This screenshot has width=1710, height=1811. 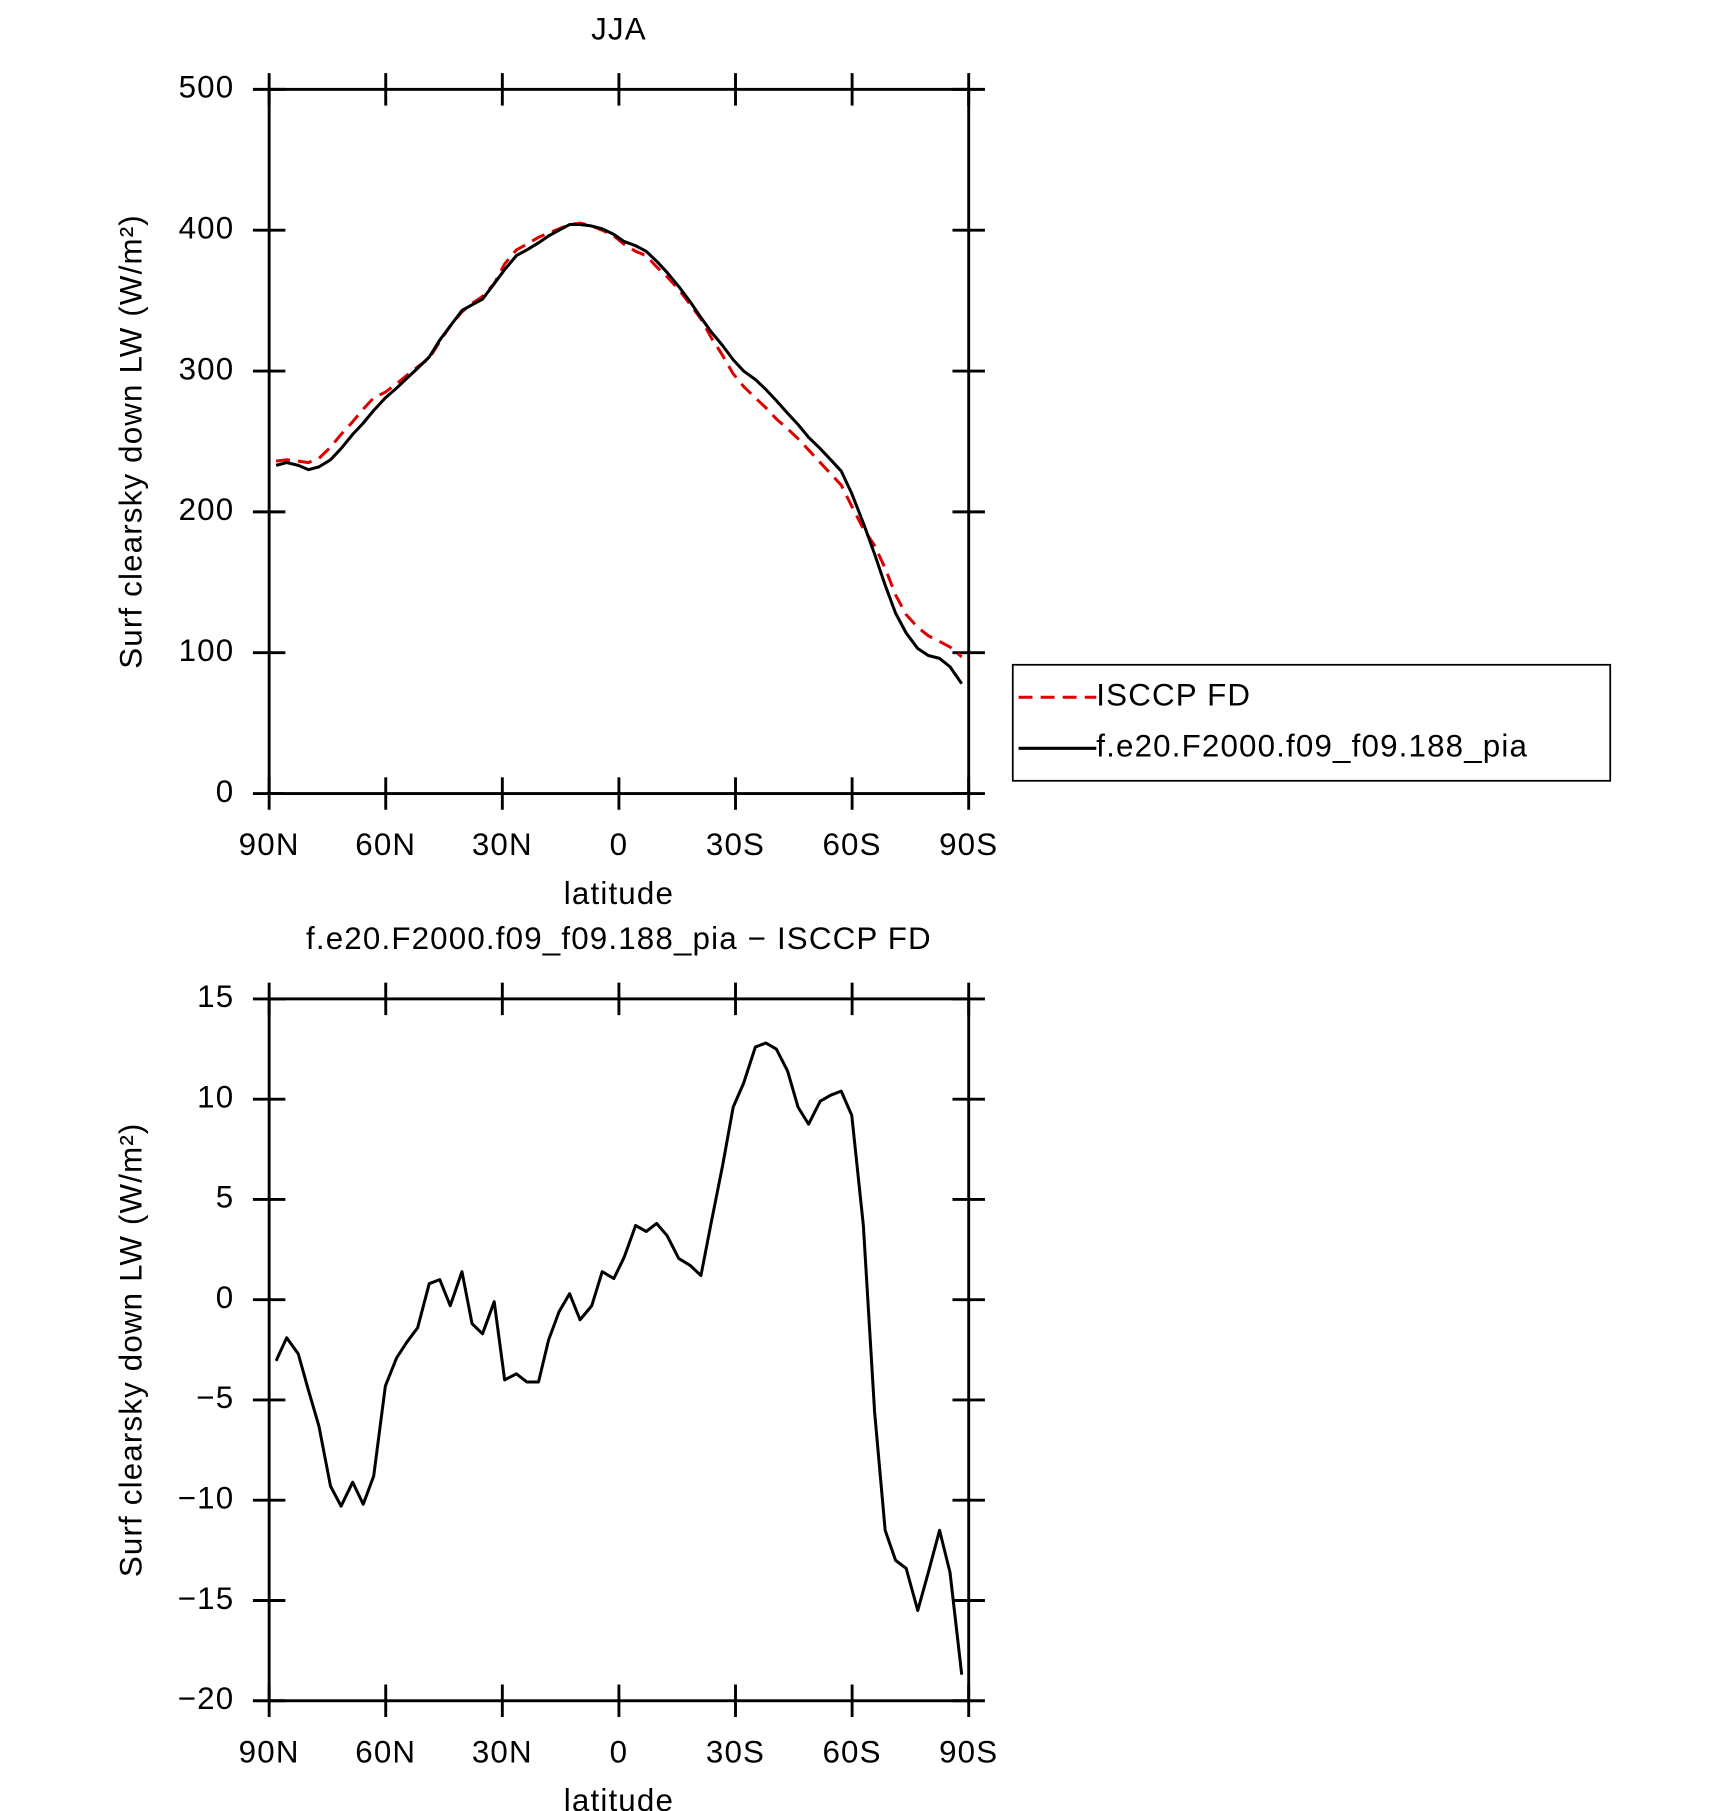 What do you see at coordinates (207, 368) in the screenshot?
I see `y-tick-label: 300` at bounding box center [207, 368].